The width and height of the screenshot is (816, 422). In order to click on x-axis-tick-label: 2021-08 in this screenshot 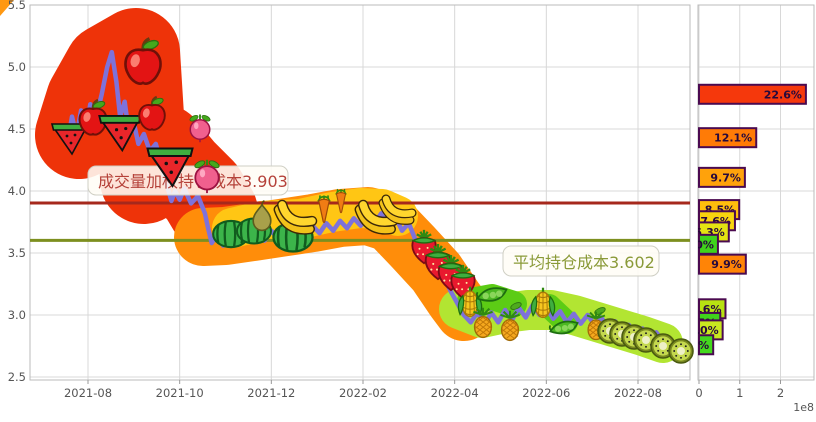, I will do `click(88, 393)`.